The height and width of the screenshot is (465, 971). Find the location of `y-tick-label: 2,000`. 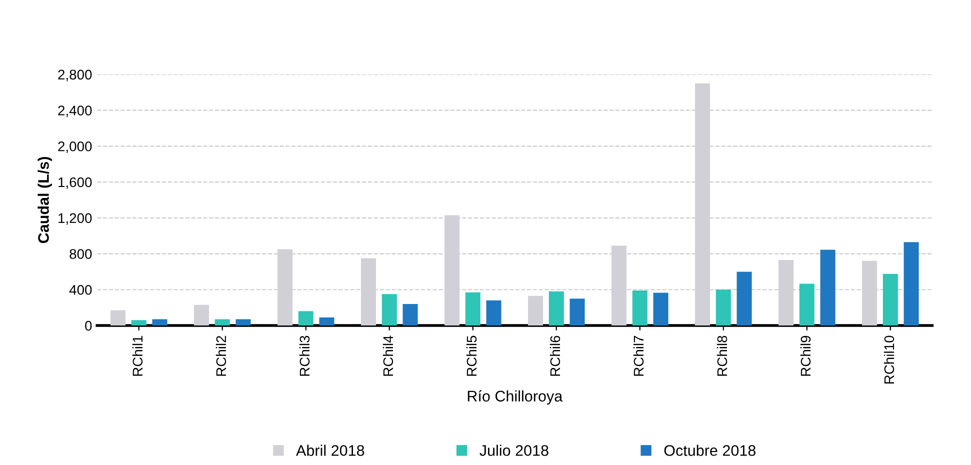

y-tick-label: 2,000 is located at coordinates (75, 147).